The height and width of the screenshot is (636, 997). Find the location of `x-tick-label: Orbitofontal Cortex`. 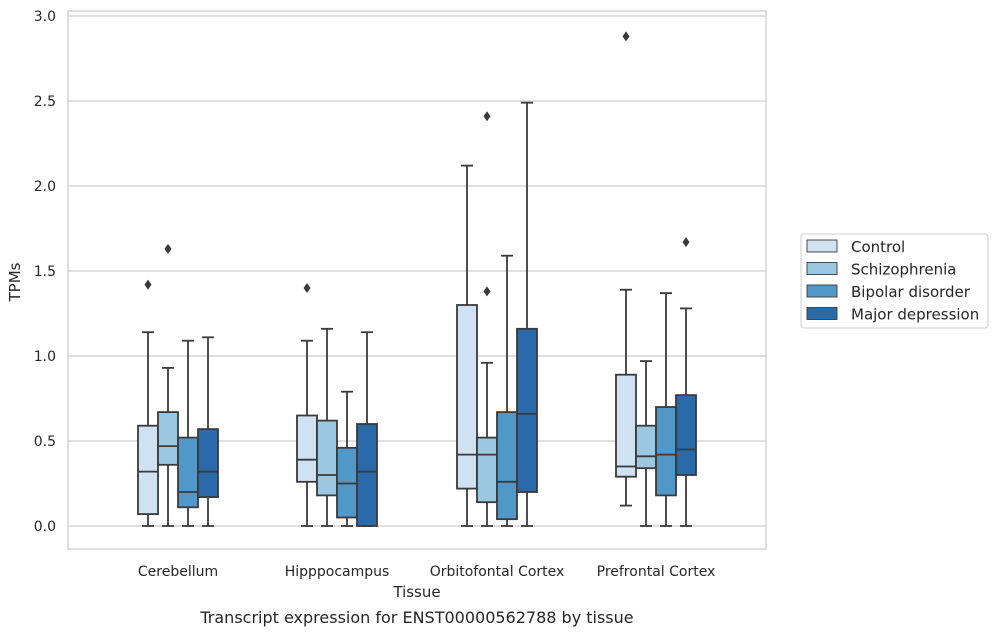

x-tick-label: Orbitofontal Cortex is located at coordinates (497, 572).